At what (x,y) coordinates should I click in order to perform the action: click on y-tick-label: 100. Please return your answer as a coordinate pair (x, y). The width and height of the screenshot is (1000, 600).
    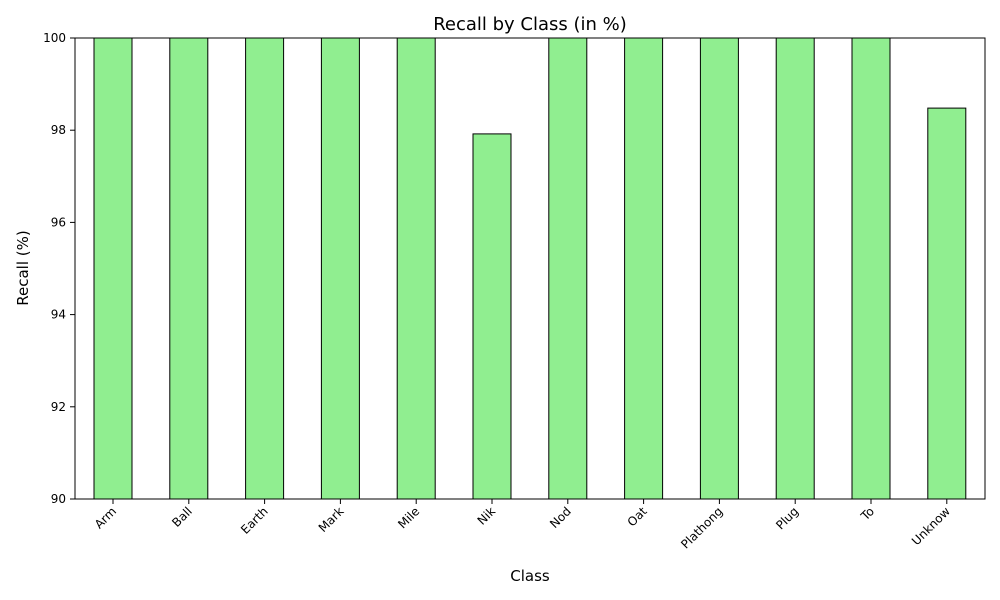
    Looking at the image, I should click on (54, 38).